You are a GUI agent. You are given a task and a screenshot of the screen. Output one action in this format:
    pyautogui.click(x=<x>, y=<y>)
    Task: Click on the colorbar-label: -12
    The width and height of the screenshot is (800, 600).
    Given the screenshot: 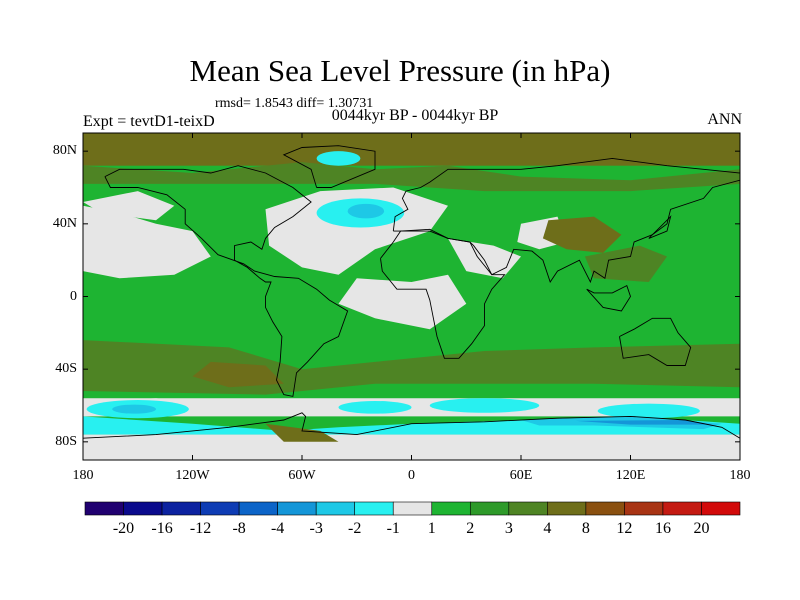 What is the action you would take?
    pyautogui.click(x=200, y=528)
    